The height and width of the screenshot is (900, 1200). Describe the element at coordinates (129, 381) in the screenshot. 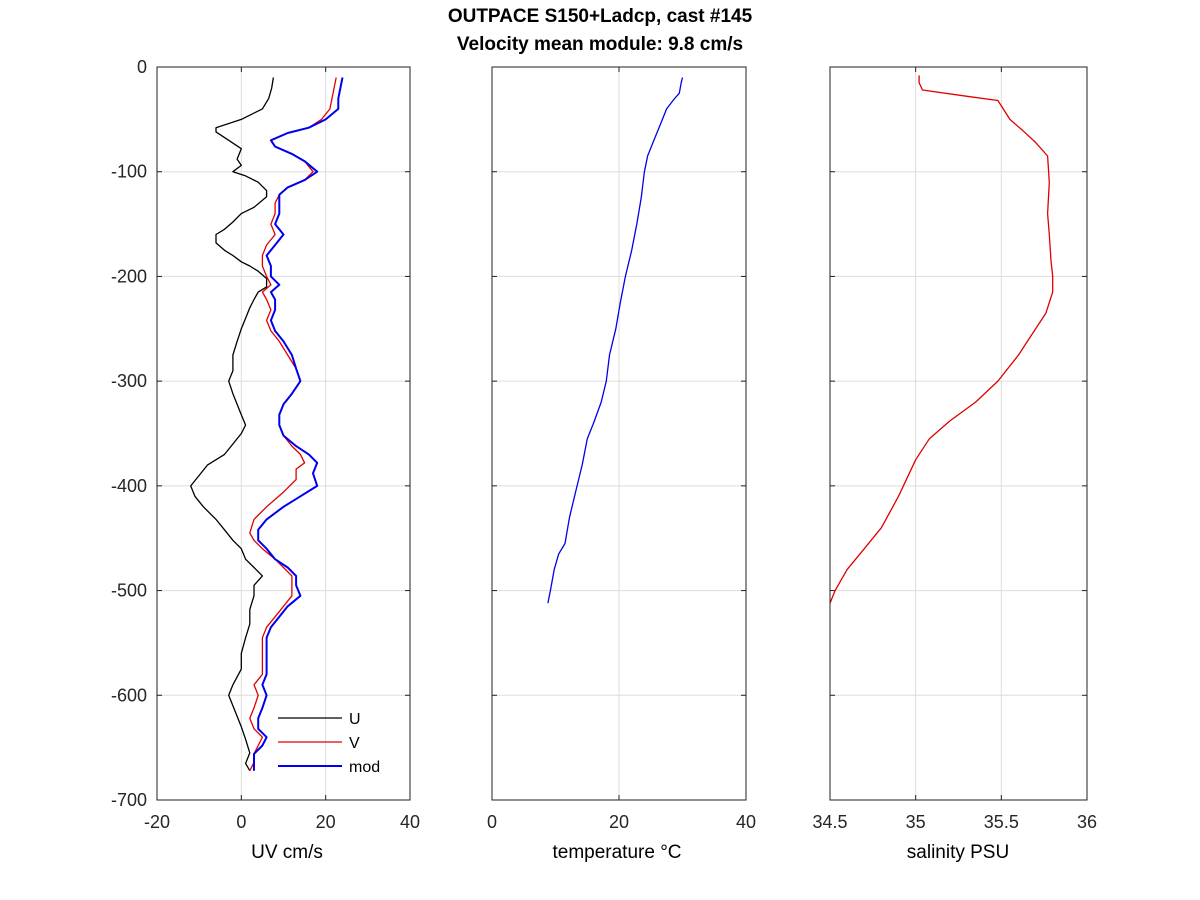

I see `y-tick-label: -300` at that location.